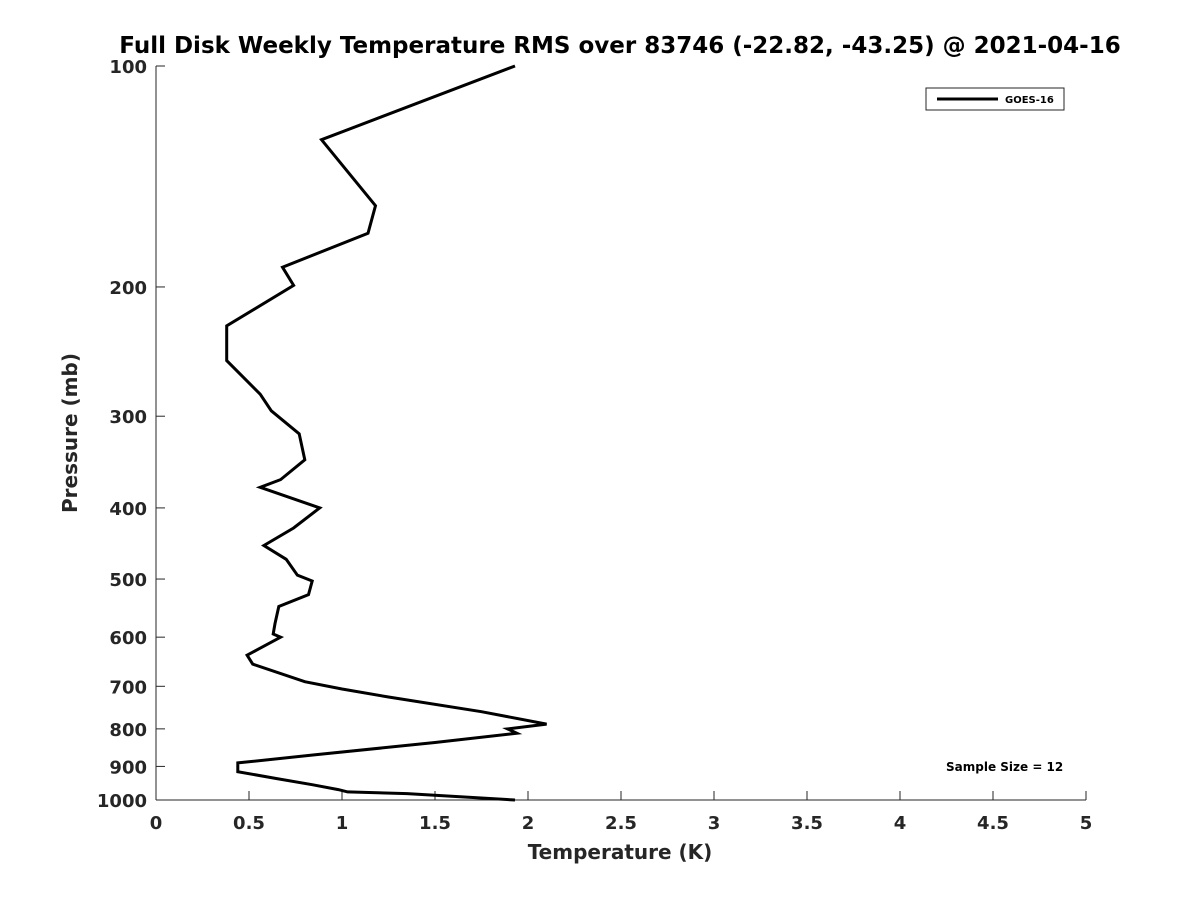  What do you see at coordinates (128, 67) in the screenshot?
I see `y-tick-label: 100` at bounding box center [128, 67].